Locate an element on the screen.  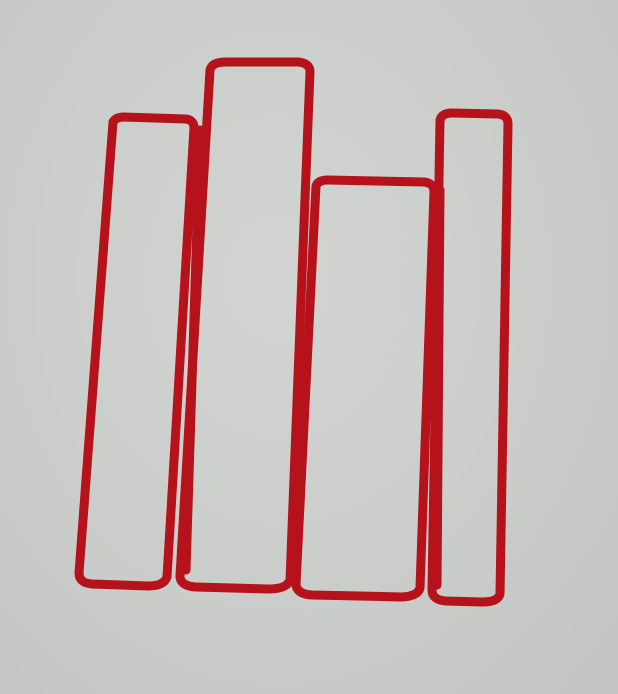
book-3-outline is located at coordinates (365, 388).